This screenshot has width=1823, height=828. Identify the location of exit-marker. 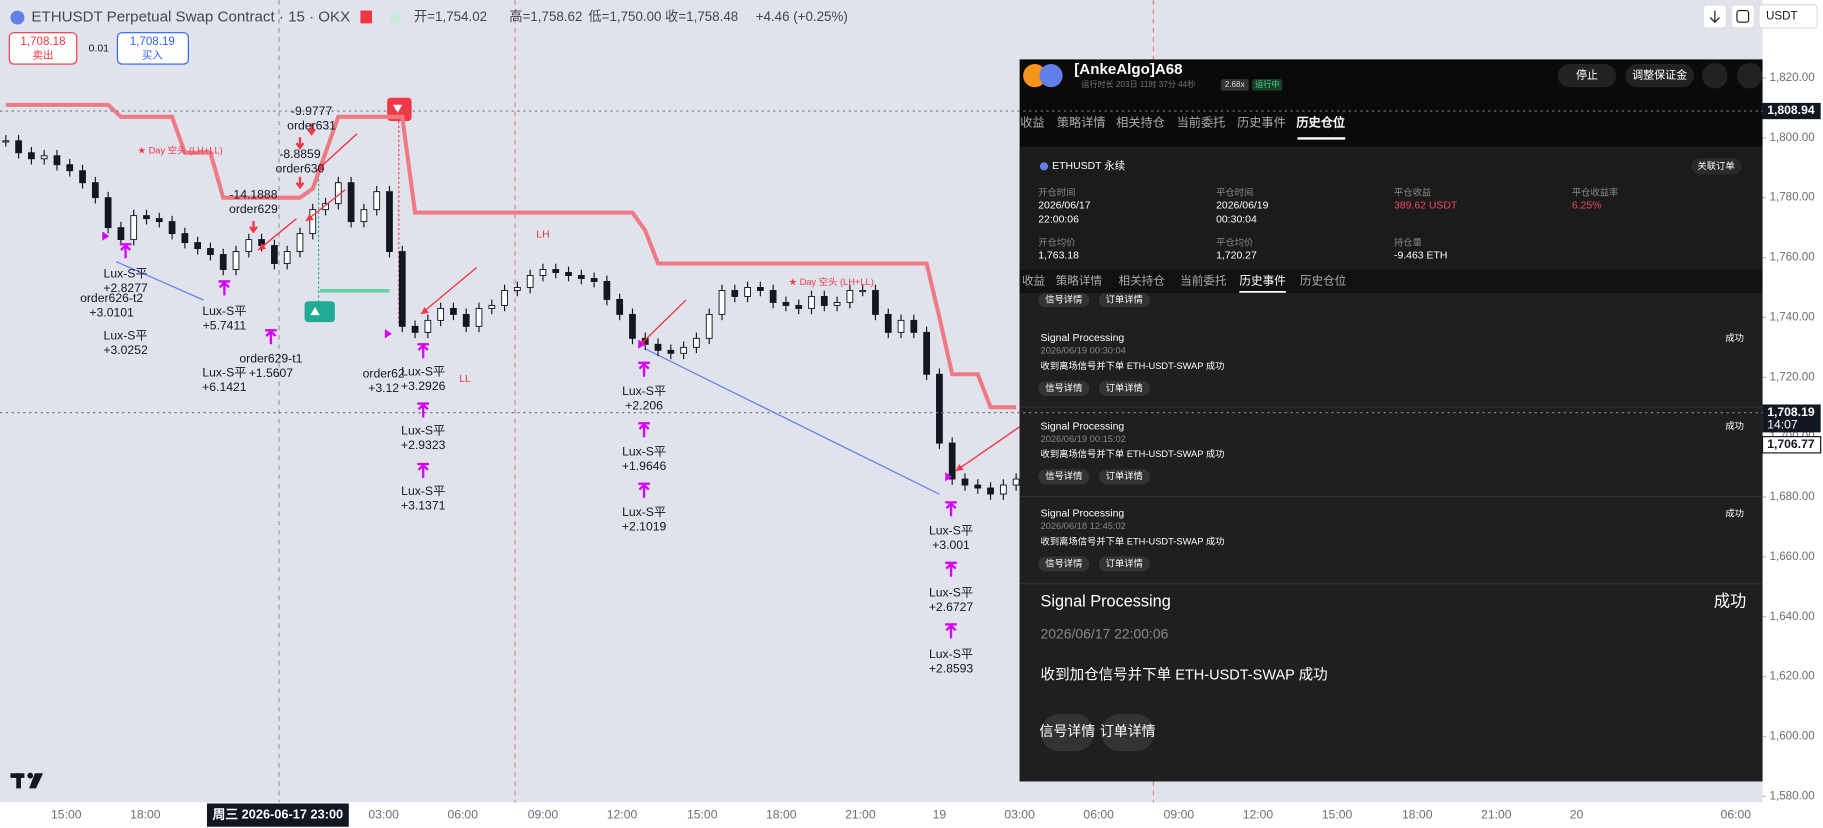
(951, 569).